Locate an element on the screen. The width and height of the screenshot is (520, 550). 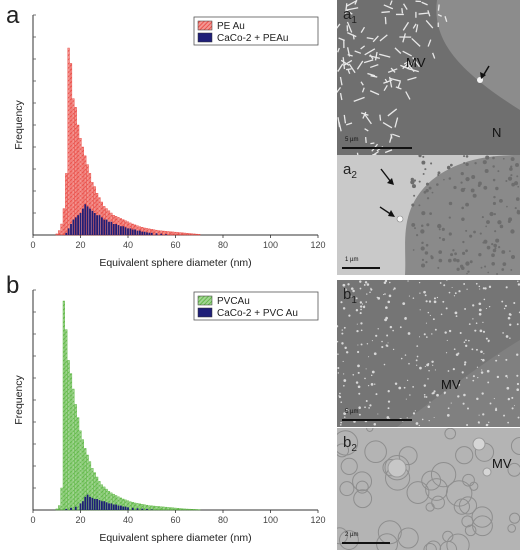
legend-label: PE Au is located at coordinates (231, 26).